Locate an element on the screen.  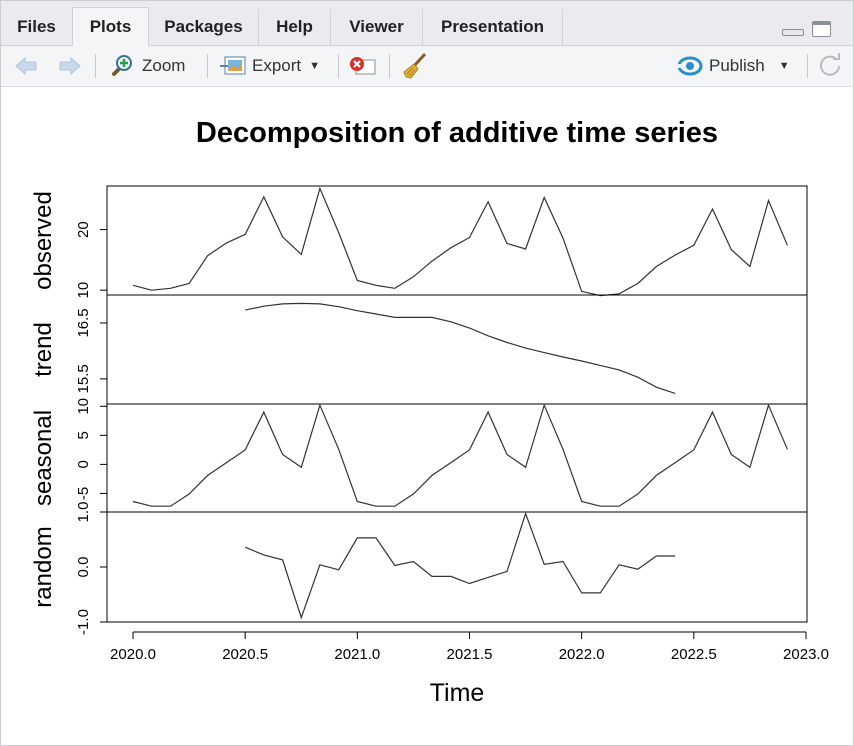
series-line-observed is located at coordinates (460, 241).